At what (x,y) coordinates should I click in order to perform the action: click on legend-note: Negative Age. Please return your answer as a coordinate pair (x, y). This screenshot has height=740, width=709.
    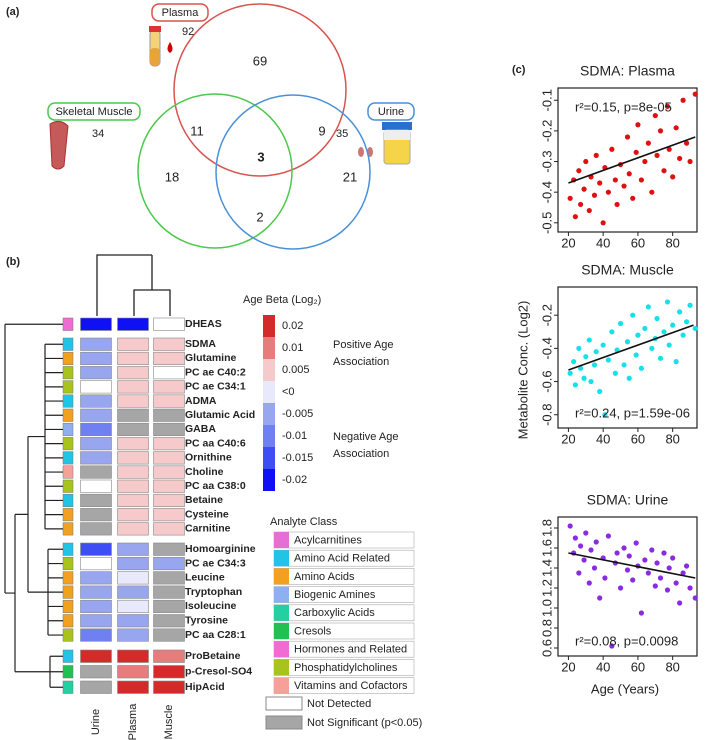
    Looking at the image, I should click on (365, 437).